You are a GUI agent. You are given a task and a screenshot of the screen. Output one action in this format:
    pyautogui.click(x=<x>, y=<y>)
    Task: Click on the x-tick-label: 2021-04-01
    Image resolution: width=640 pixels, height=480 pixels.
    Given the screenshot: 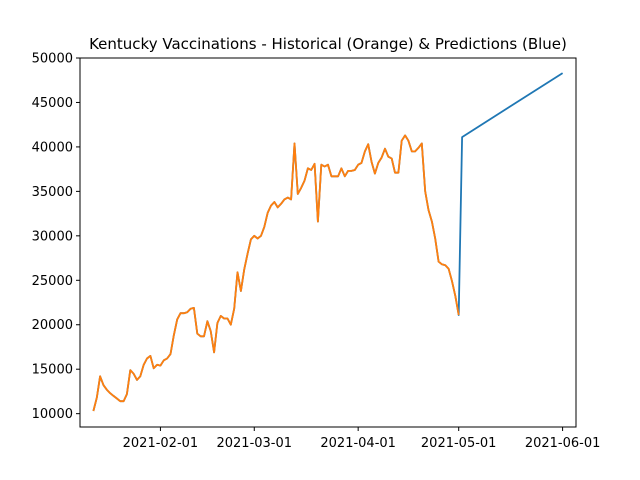 What is the action you would take?
    pyautogui.click(x=358, y=443)
    